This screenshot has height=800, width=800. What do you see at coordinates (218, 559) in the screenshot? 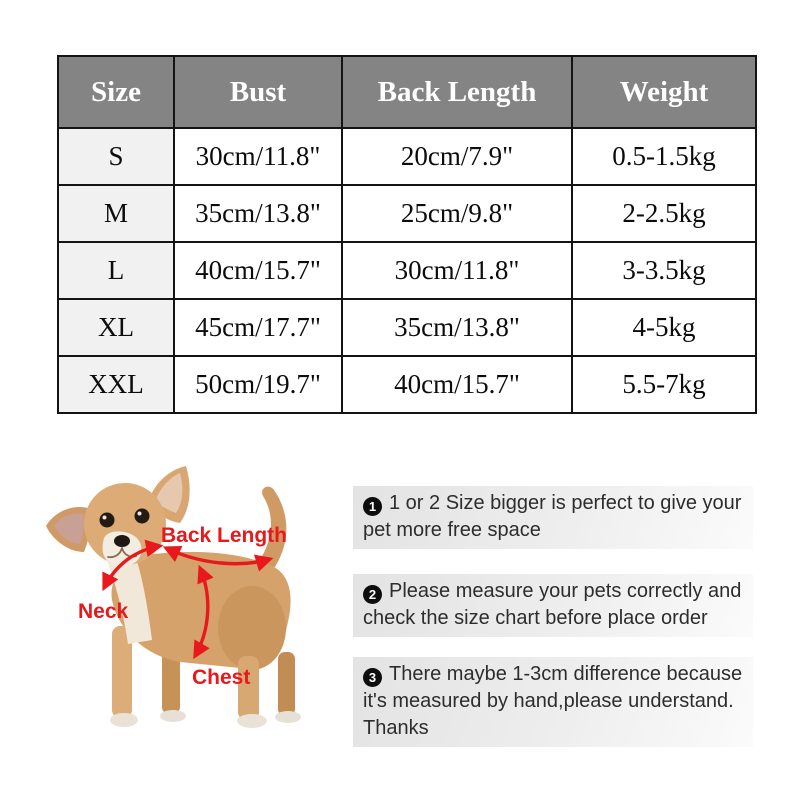
I see `back-length-arrow` at bounding box center [218, 559].